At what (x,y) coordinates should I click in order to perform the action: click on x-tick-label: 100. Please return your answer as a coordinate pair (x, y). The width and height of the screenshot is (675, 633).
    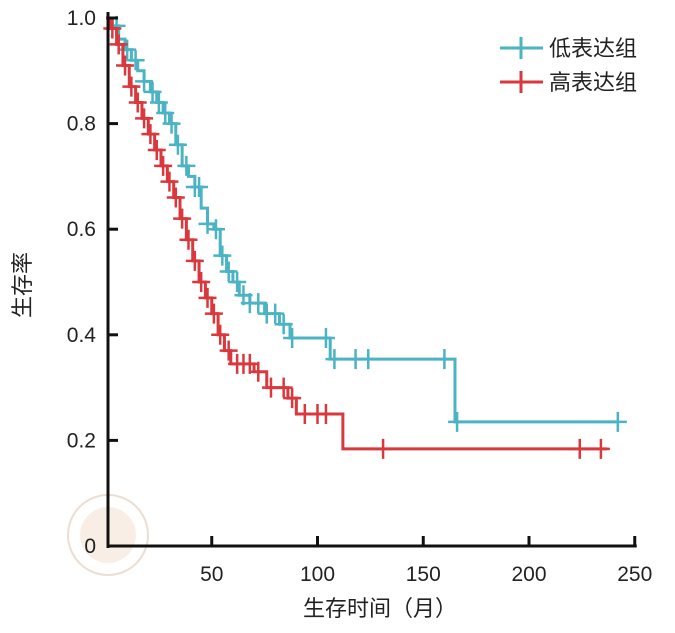
    Looking at the image, I should click on (317, 574).